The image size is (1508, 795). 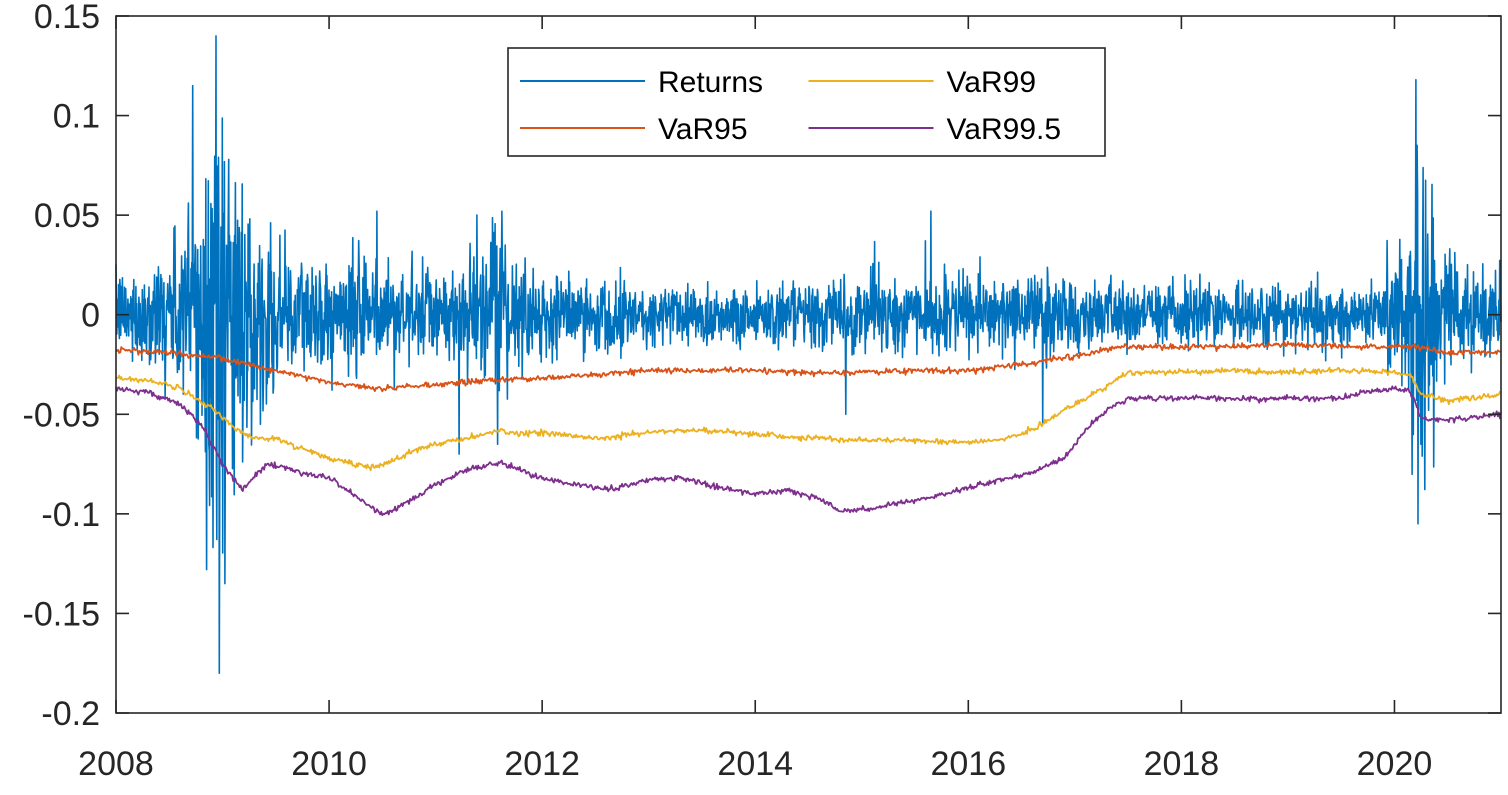 I want to click on legend-box, so click(x=806, y=102).